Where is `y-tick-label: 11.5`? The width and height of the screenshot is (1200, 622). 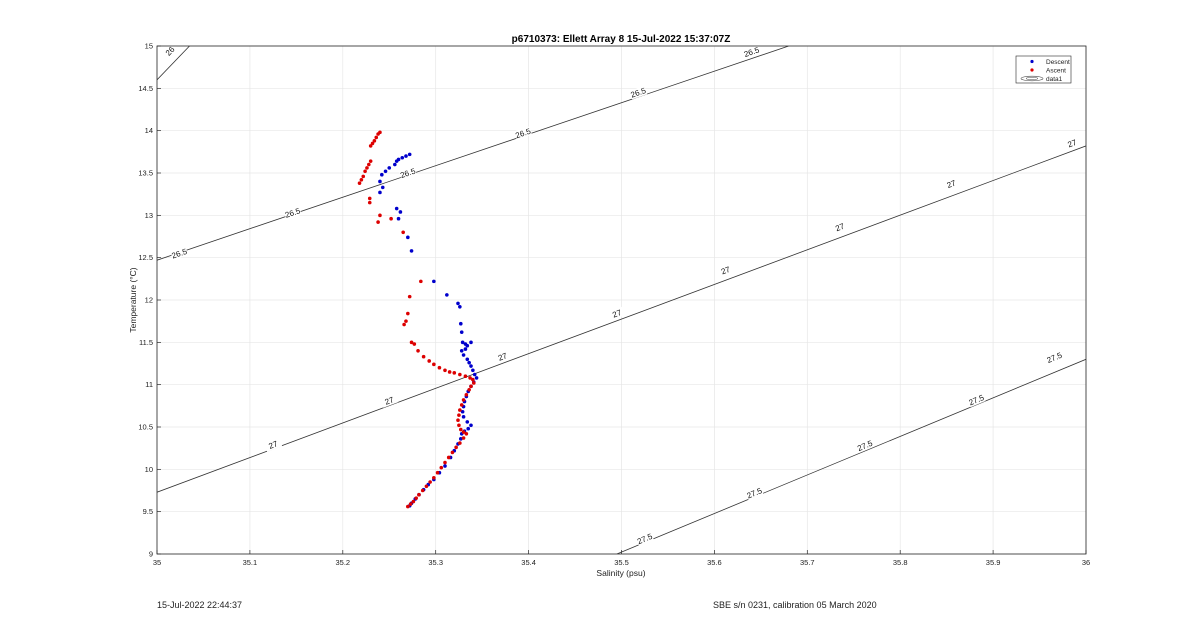 y-tick-label: 11.5 is located at coordinates (146, 342).